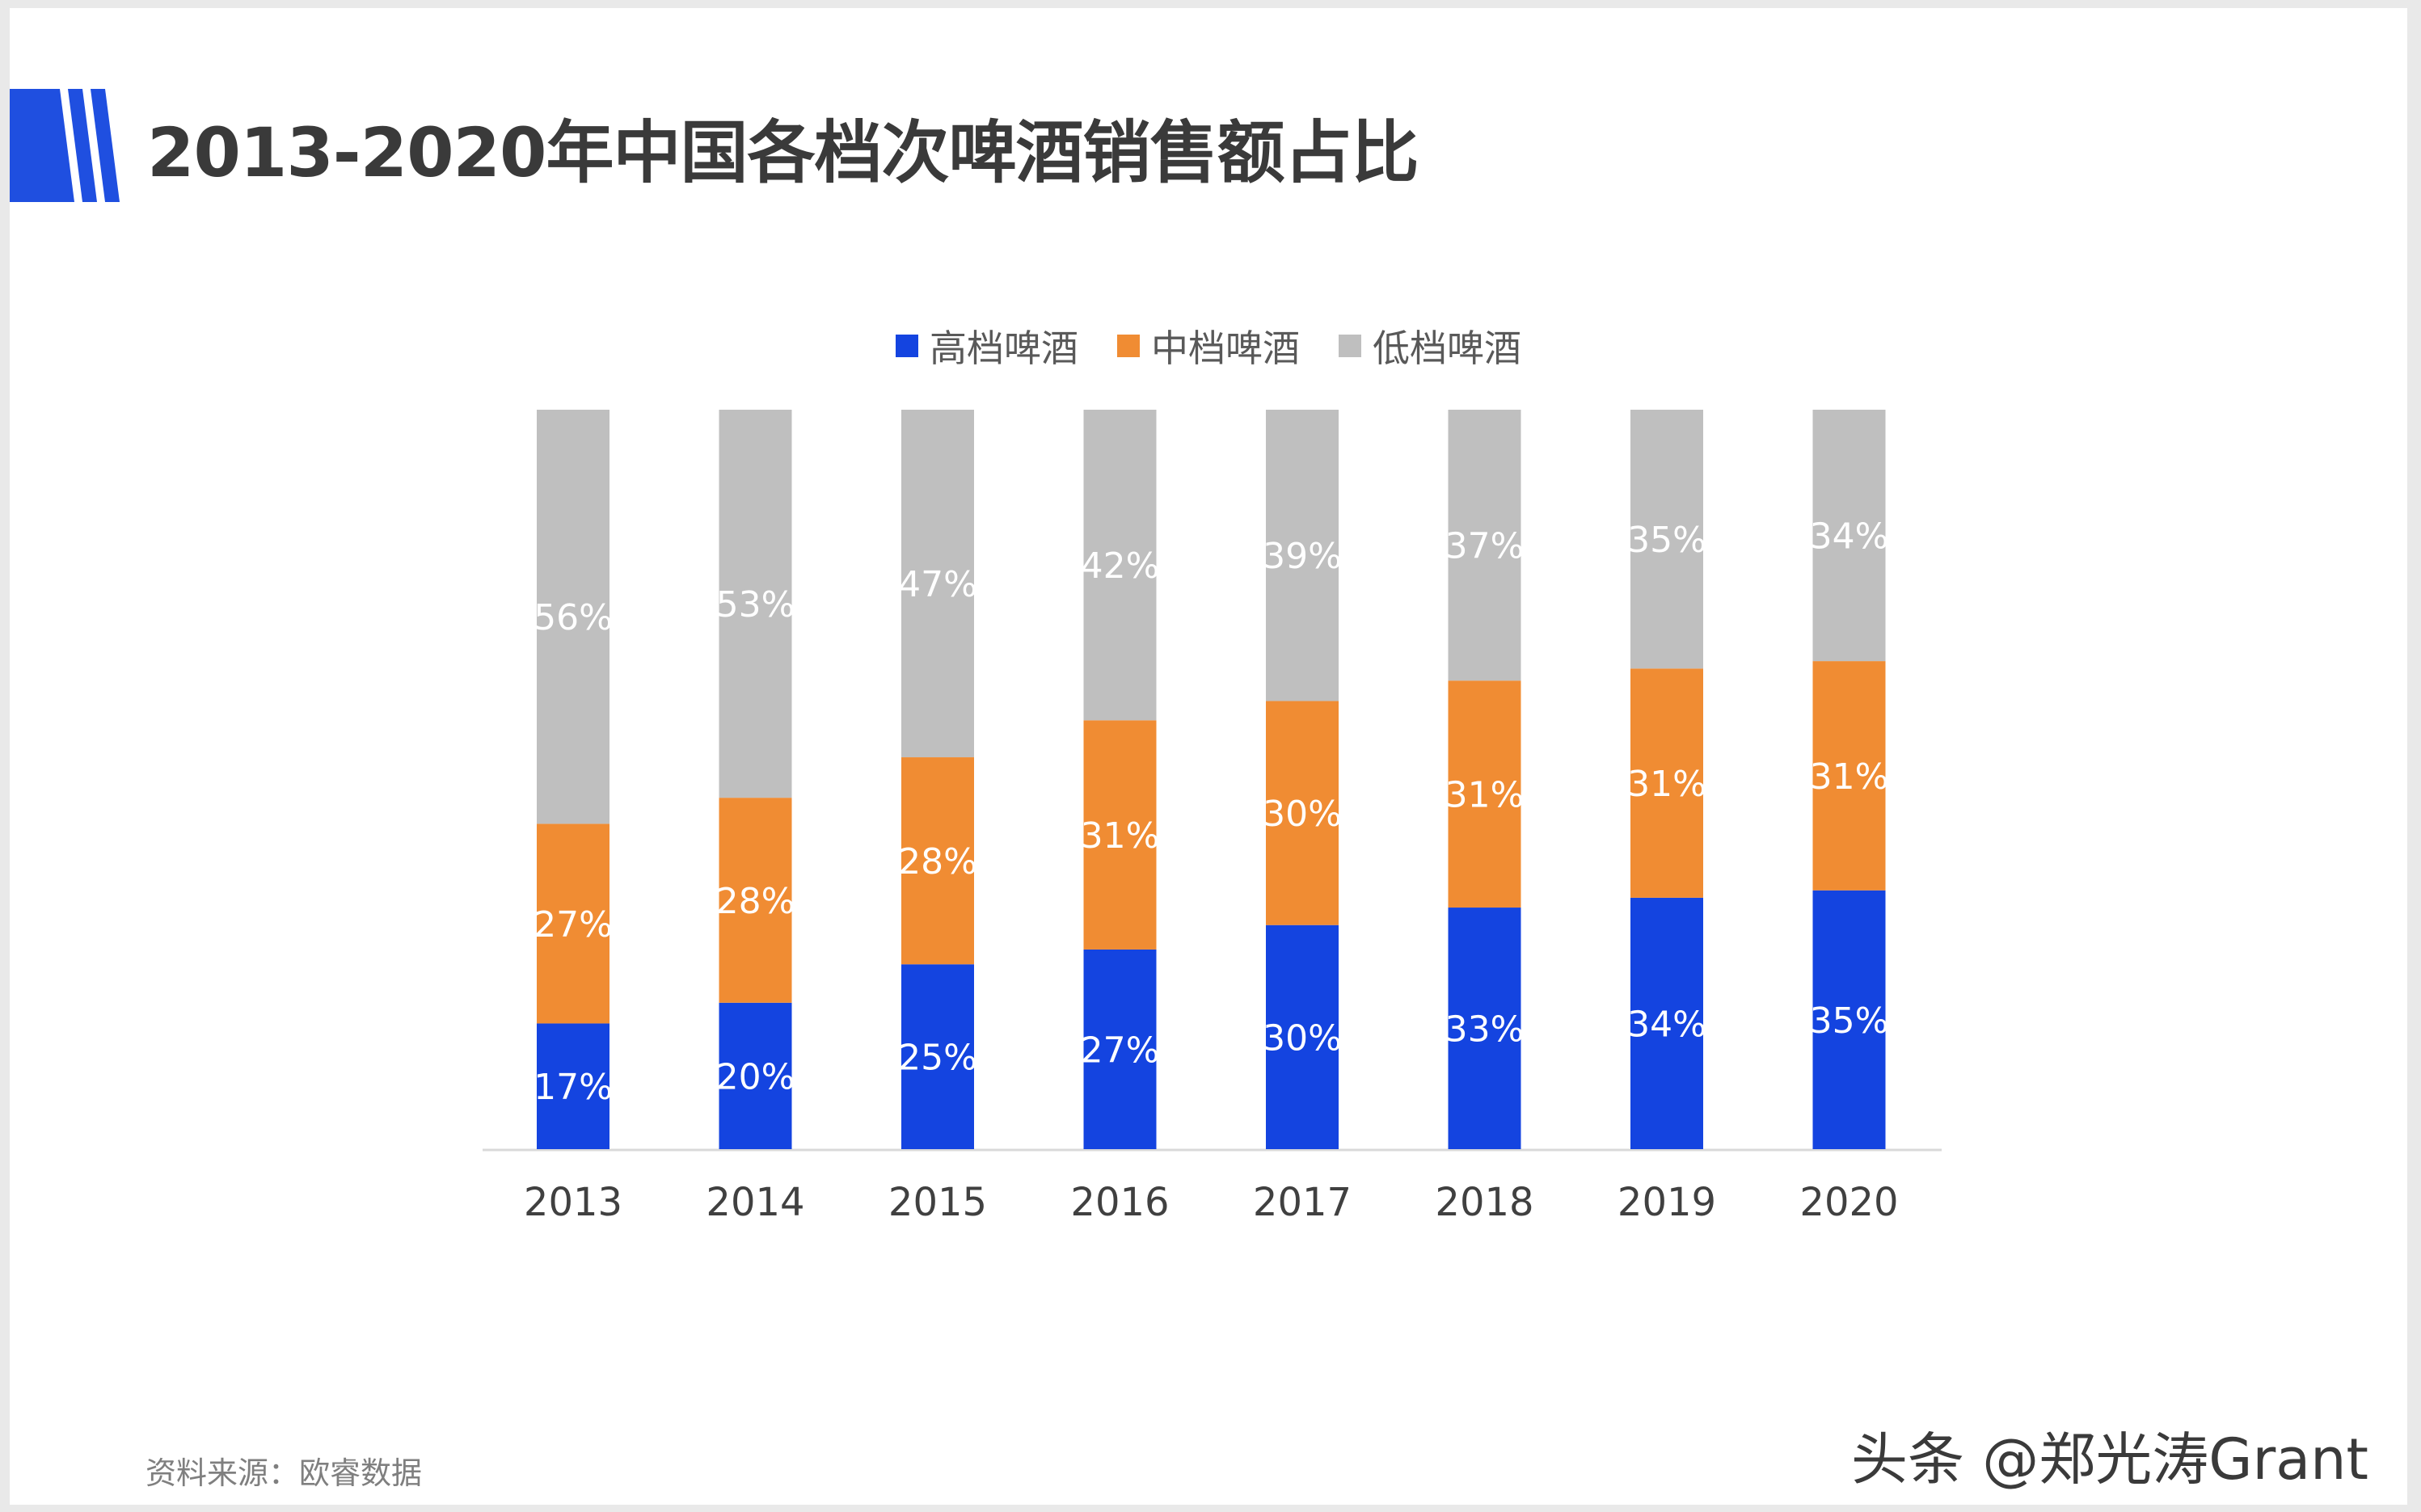 Image resolution: width=2421 pixels, height=1512 pixels. I want to click on x-tick-label: 2013, so click(573, 1202).